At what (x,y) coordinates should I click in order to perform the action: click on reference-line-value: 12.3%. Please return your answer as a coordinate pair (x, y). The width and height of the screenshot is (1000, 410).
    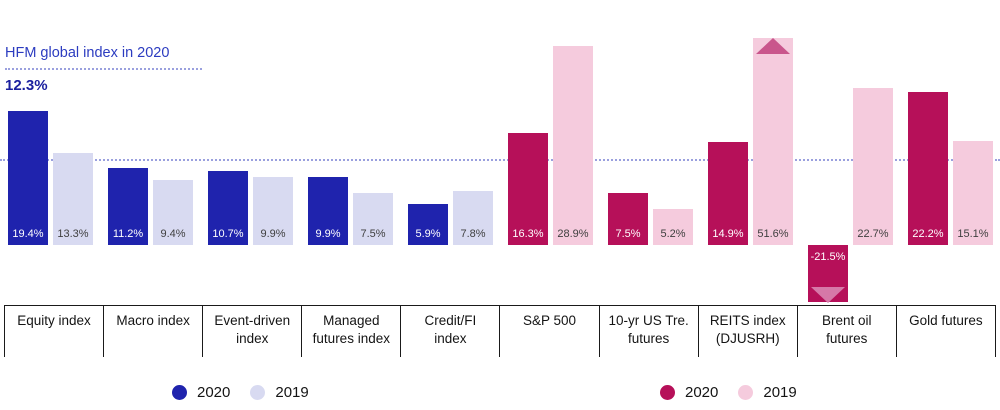
    Looking at the image, I should click on (26, 85).